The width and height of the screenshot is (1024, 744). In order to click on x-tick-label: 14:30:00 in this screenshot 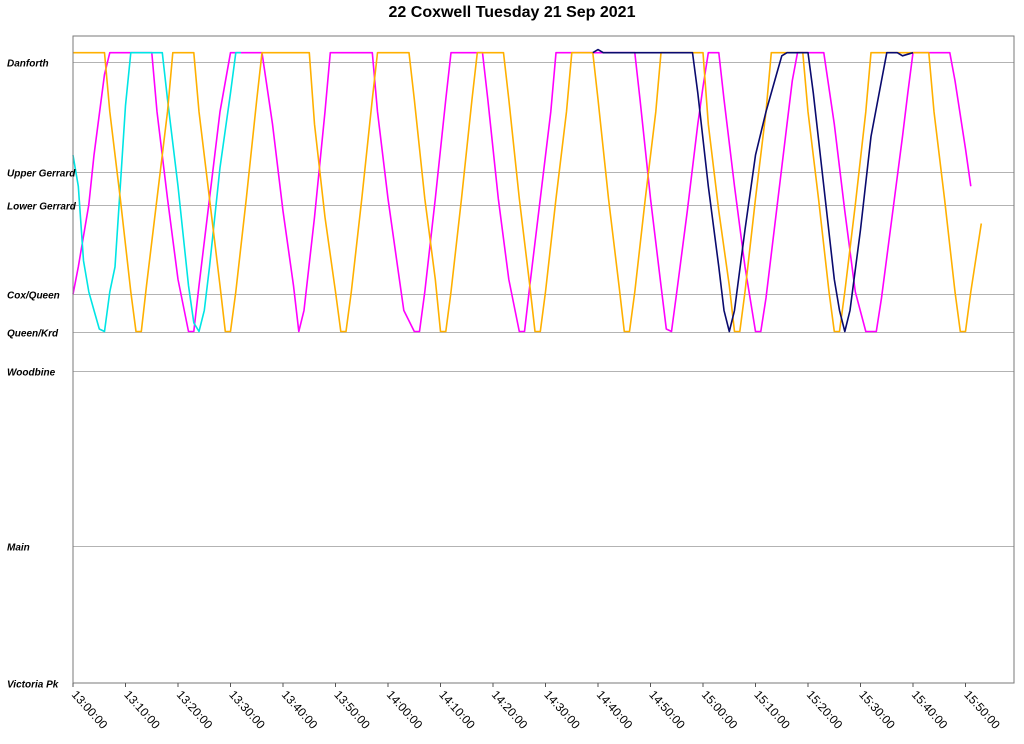, I will do `click(562, 710)`.